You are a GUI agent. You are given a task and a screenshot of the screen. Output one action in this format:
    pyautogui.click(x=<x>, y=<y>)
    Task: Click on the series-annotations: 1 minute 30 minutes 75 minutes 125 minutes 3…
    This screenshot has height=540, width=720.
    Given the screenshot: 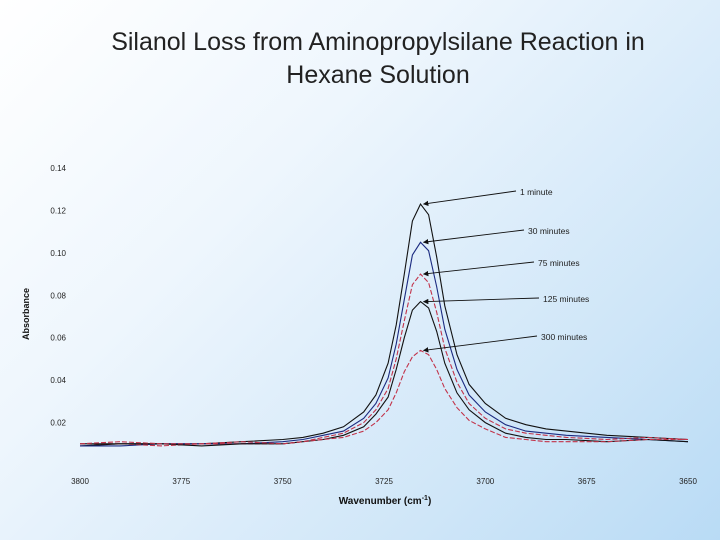 What is the action you would take?
    pyautogui.click(x=505, y=270)
    